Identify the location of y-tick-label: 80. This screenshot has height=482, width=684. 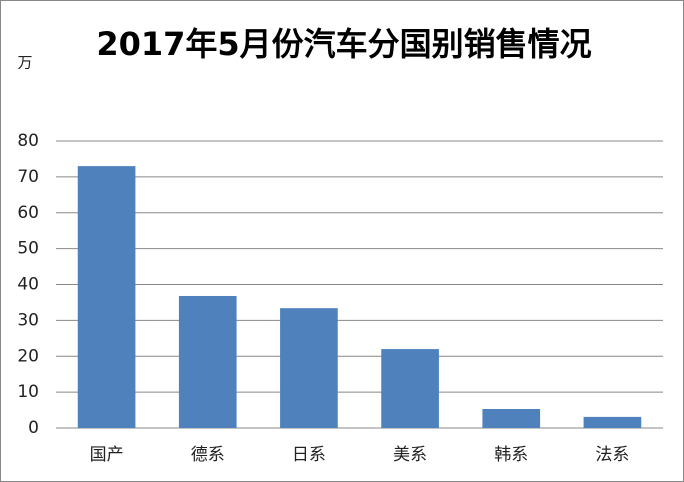
(28, 141).